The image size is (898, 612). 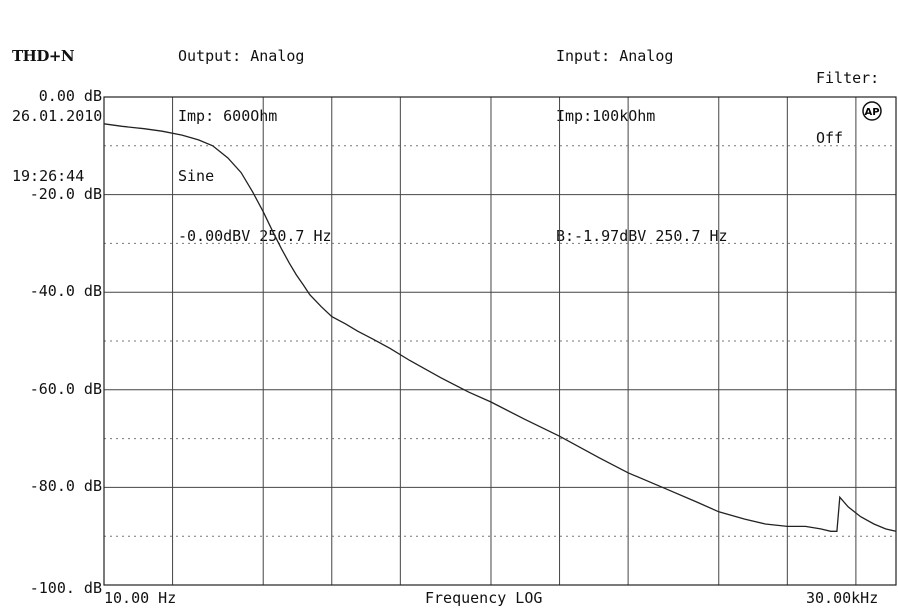 What do you see at coordinates (484, 598) in the screenshot?
I see `x-axis-label: Frequency LOG` at bounding box center [484, 598].